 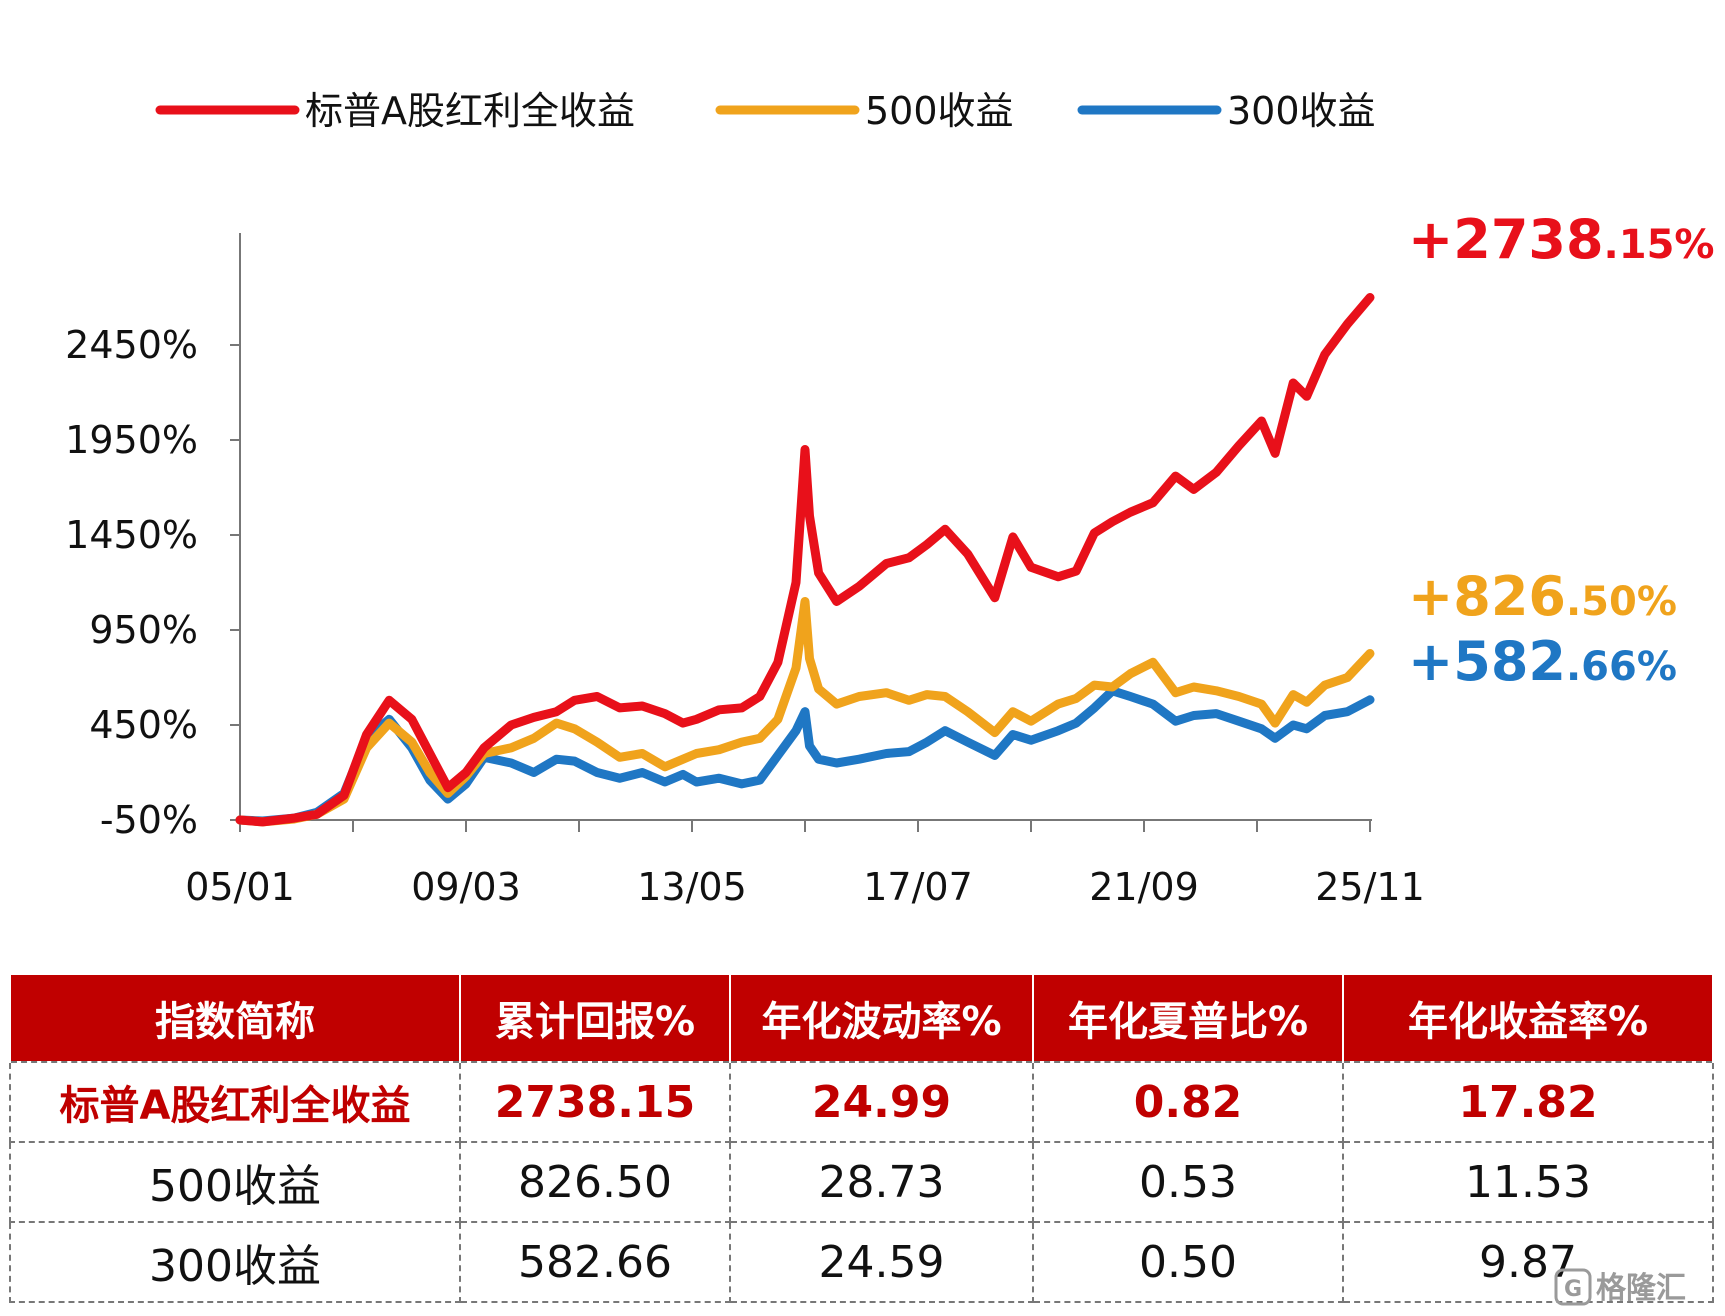 I want to click on table-row: 300收益 582.66 24.59 0.50 9.87, so click(x=861, y=1262).